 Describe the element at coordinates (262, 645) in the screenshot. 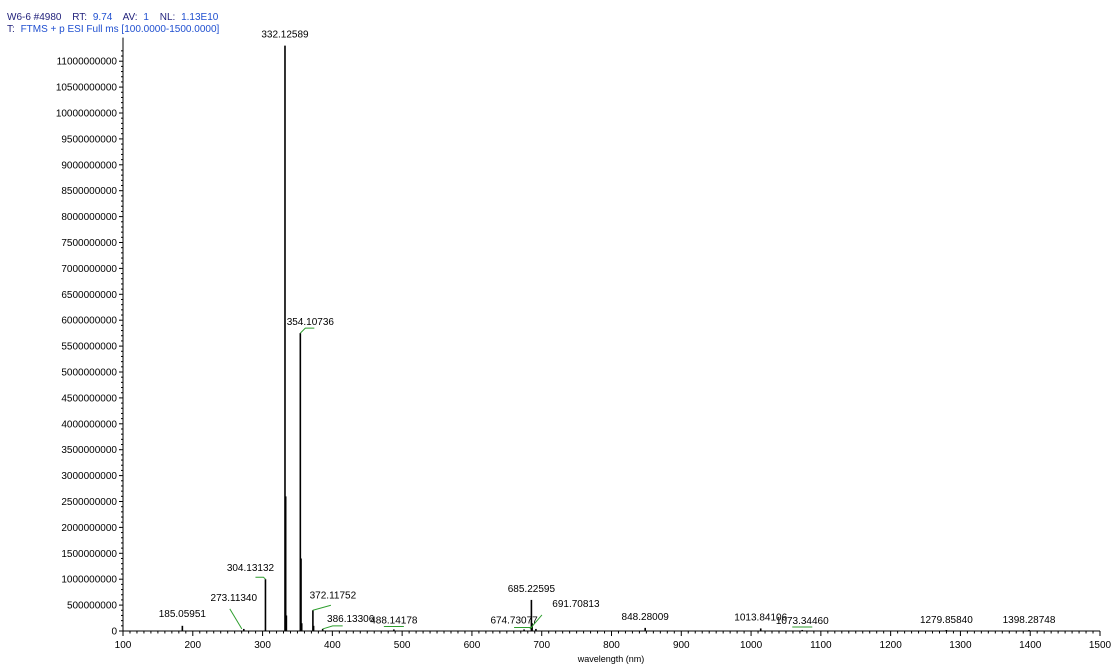

I see `x-tick-label: 300` at that location.